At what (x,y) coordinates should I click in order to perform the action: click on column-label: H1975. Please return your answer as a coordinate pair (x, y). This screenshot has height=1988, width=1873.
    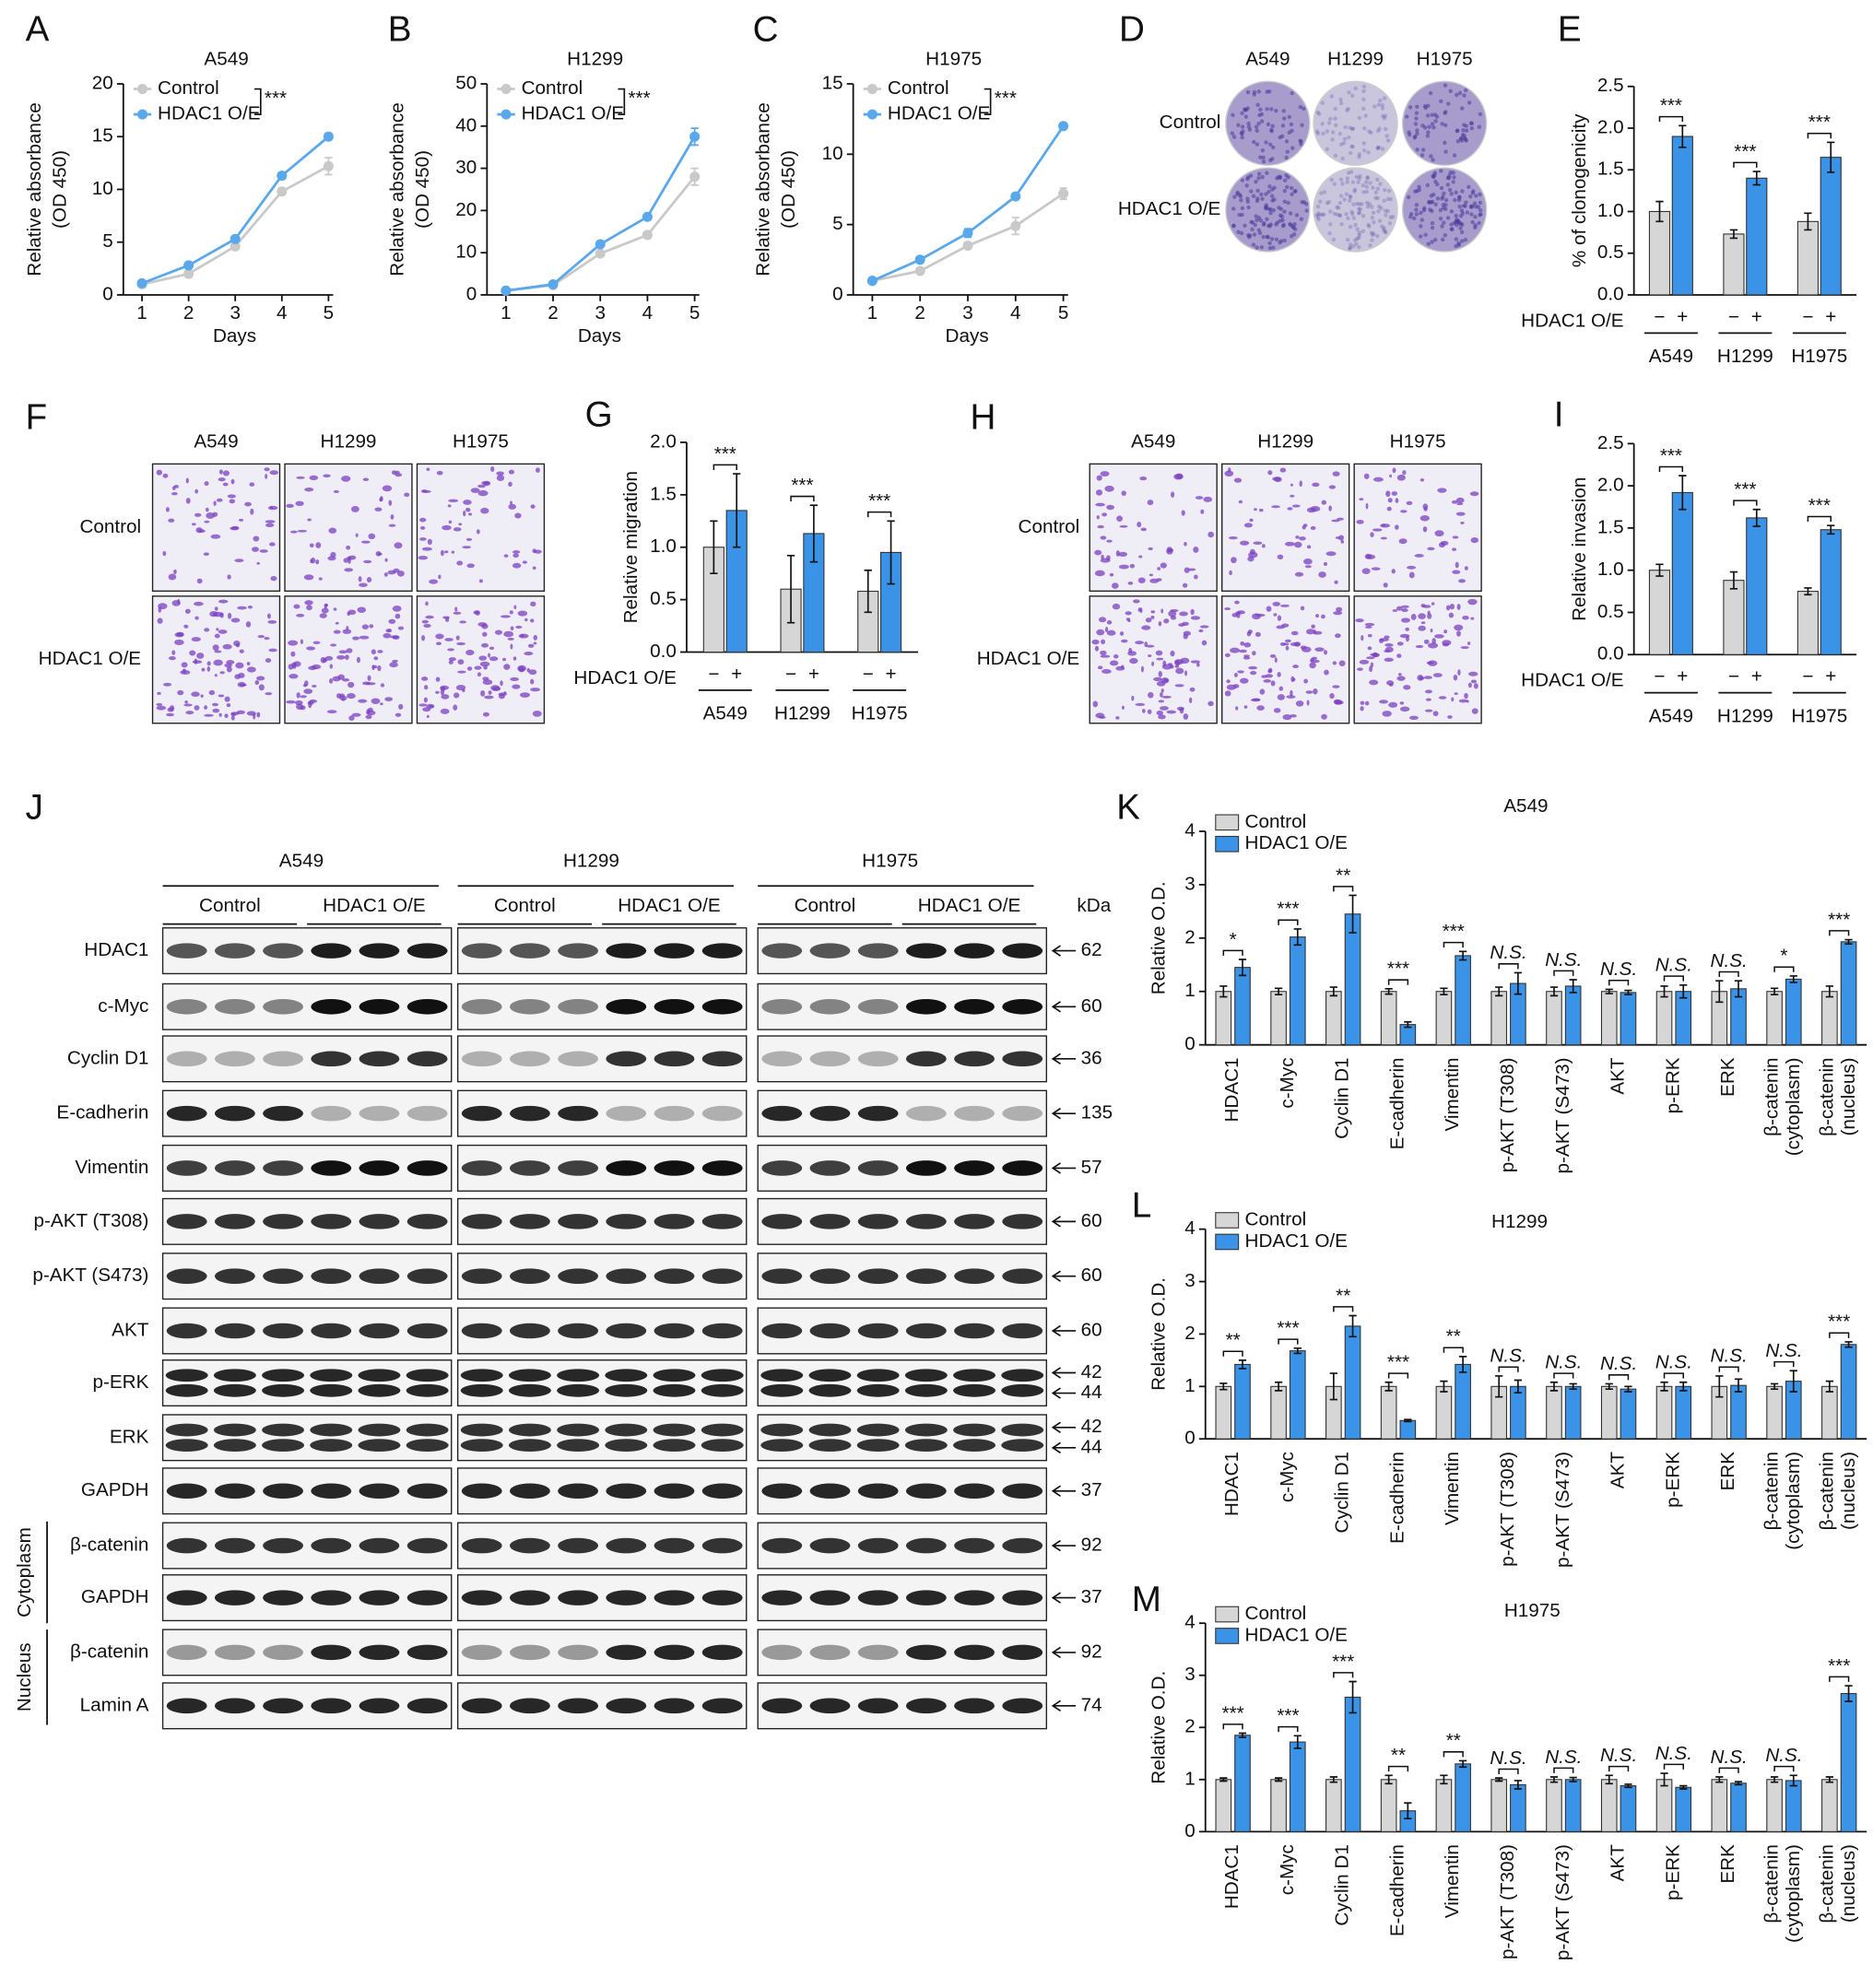
    Looking at the image, I should click on (481, 441).